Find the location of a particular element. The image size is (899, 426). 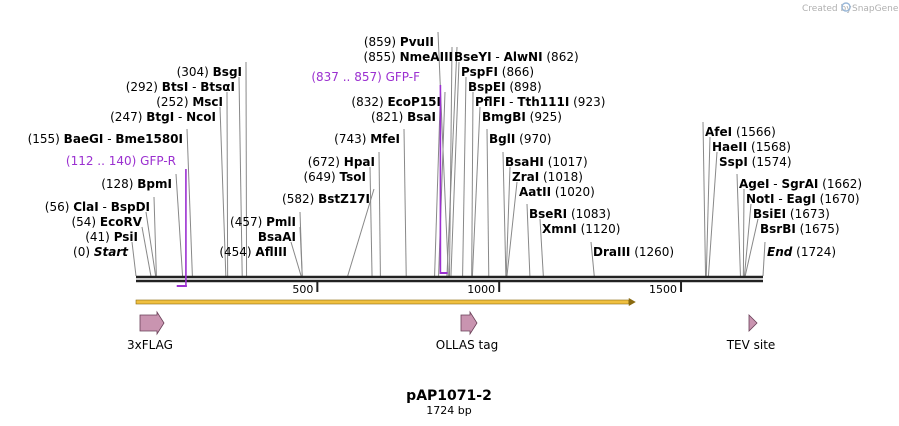

site-label: PflFI - Tth111I (923) is located at coordinates (540, 102).